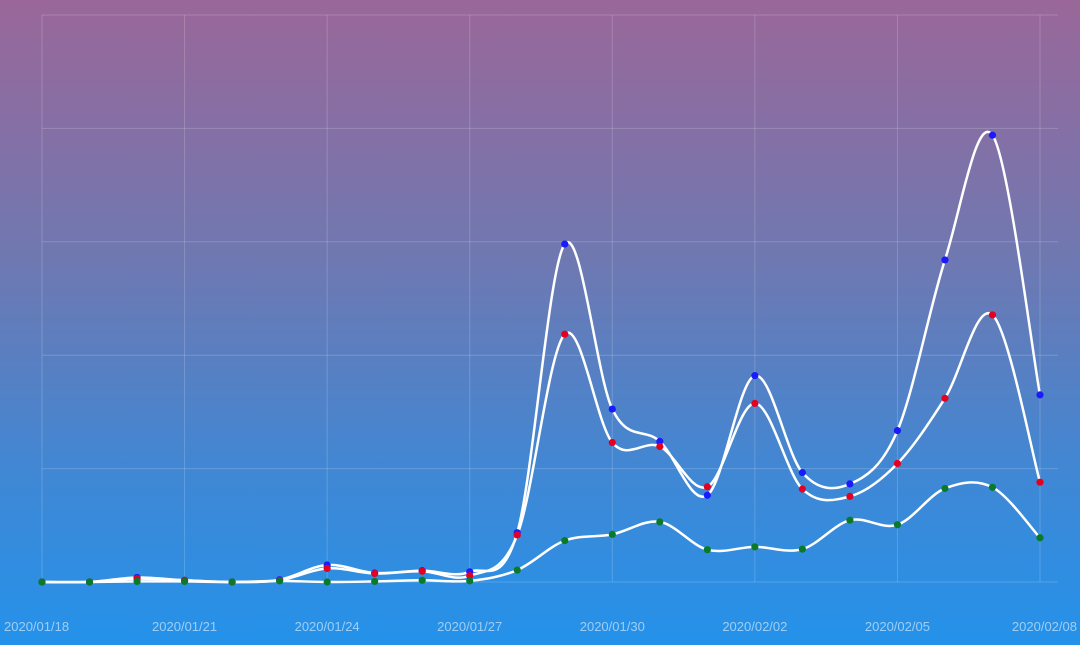  I want to click on x-tick-label: 2020/01/30, so click(612, 626).